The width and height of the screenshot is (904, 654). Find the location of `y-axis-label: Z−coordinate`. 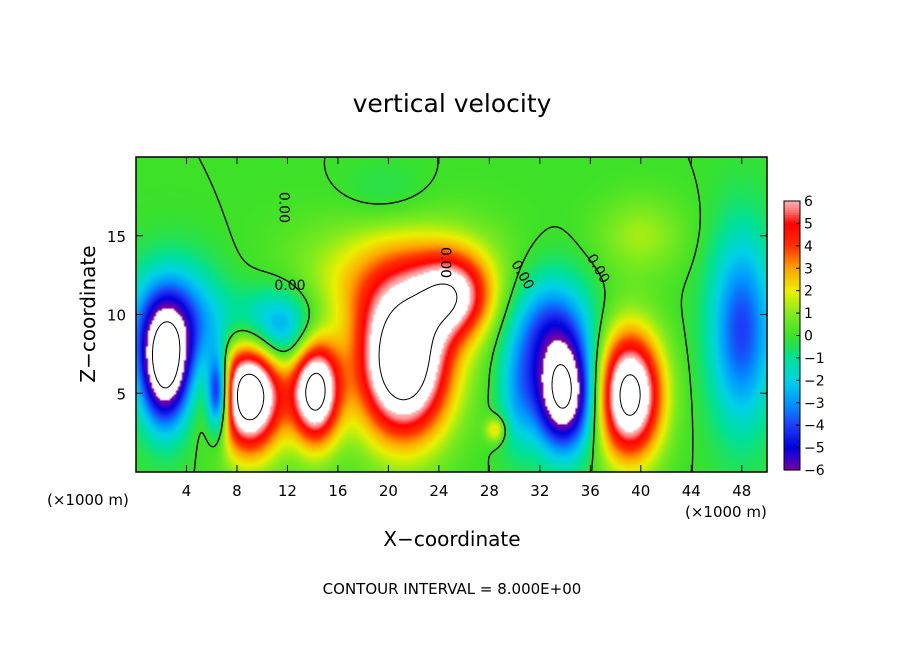

y-axis-label: Z−coordinate is located at coordinates (88, 313).